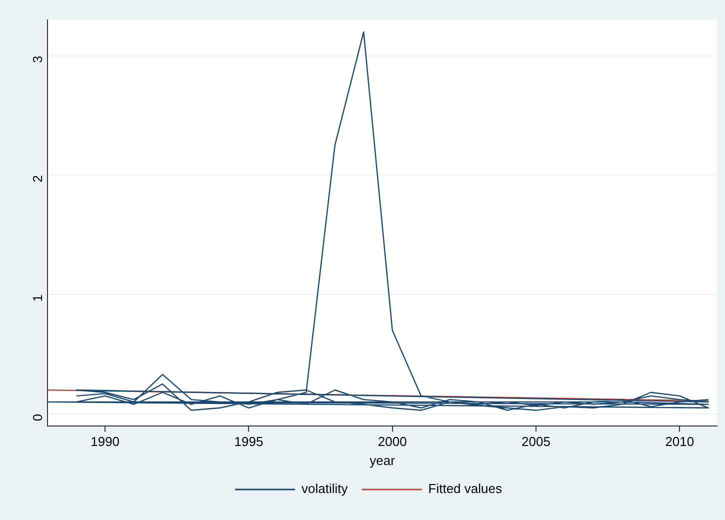 This screenshot has height=520, width=725. What do you see at coordinates (105, 442) in the screenshot?
I see `x-tick-label: 1990` at bounding box center [105, 442].